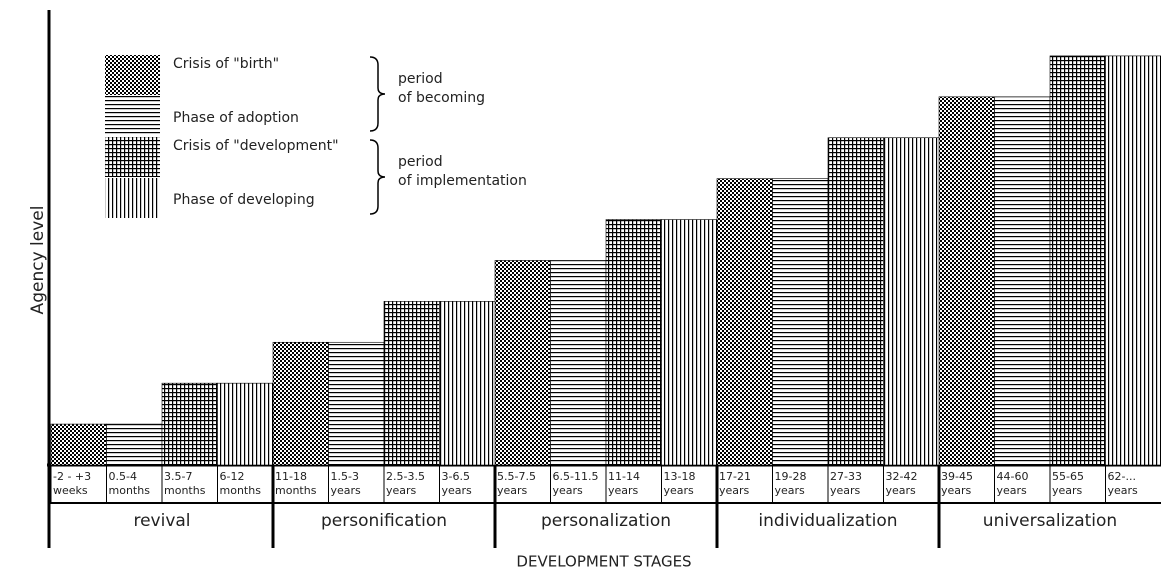 The image size is (1161, 572). Describe the element at coordinates (624, 483) in the screenshot. I see `x-tick-label: 11-14 years` at that location.